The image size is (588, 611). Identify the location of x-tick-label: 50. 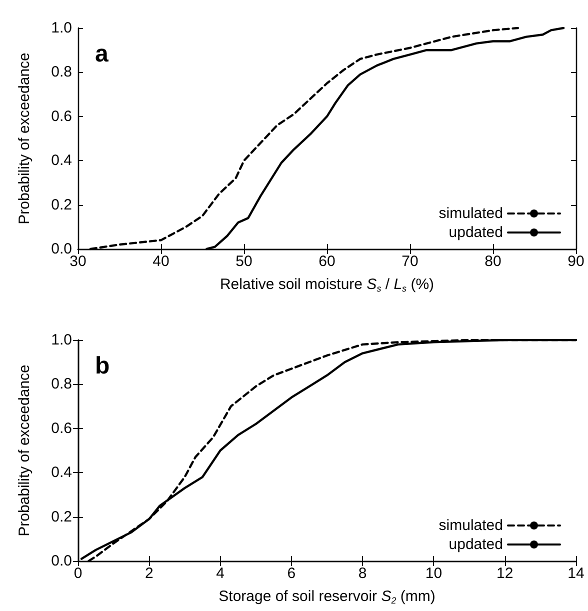
(244, 261).